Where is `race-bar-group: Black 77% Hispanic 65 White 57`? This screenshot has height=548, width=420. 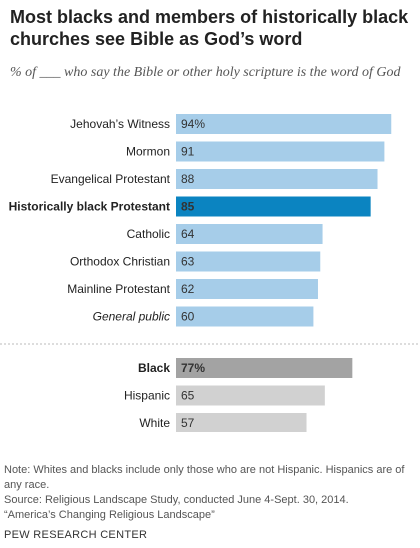
race-bar-group: Black 77% Hispanic 65 White 57 is located at coordinates (238, 395).